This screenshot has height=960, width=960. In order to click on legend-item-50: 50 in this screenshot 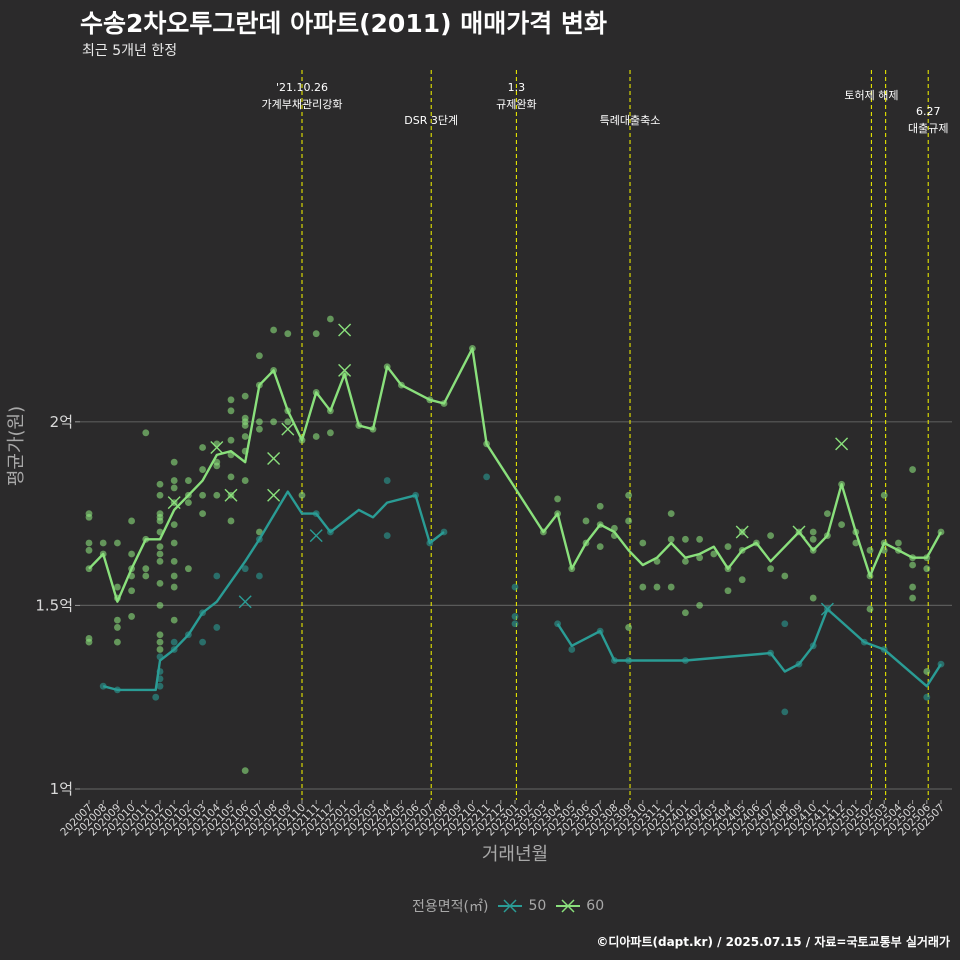, I will do `click(522, 906)`.